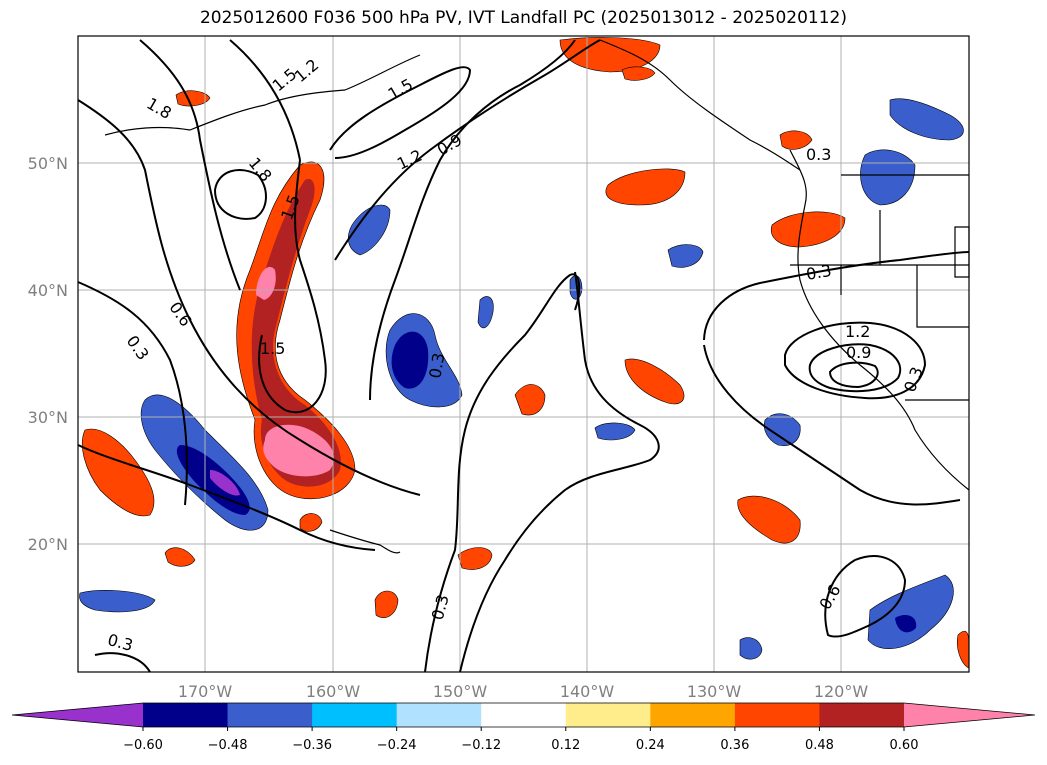  Describe the element at coordinates (333, 691) in the screenshot. I see `lon-label: 160°W` at that location.